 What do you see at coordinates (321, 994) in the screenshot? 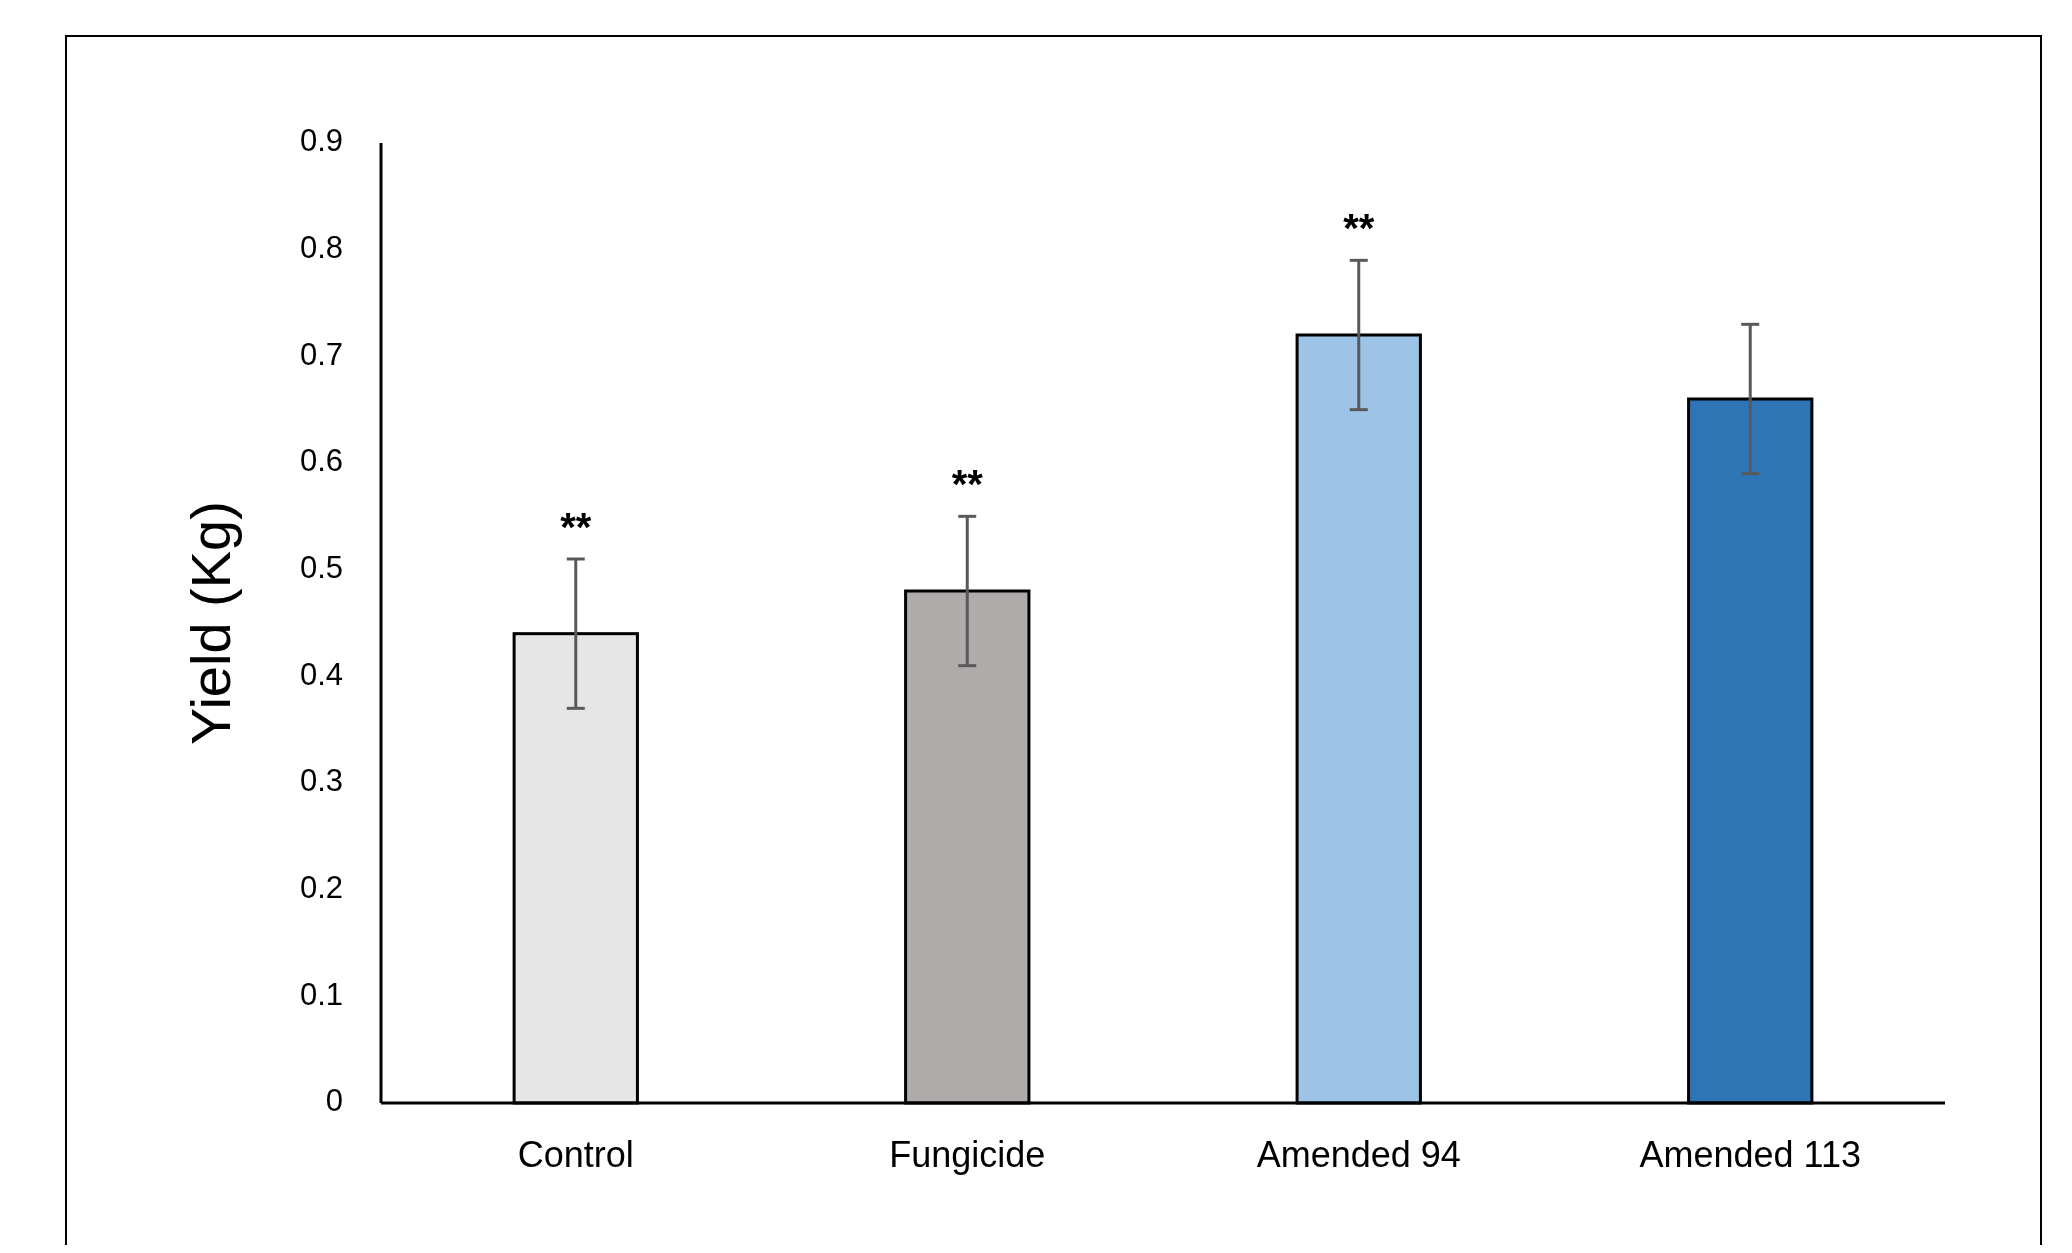
I see `y-tick-label: 0.1` at bounding box center [321, 994].